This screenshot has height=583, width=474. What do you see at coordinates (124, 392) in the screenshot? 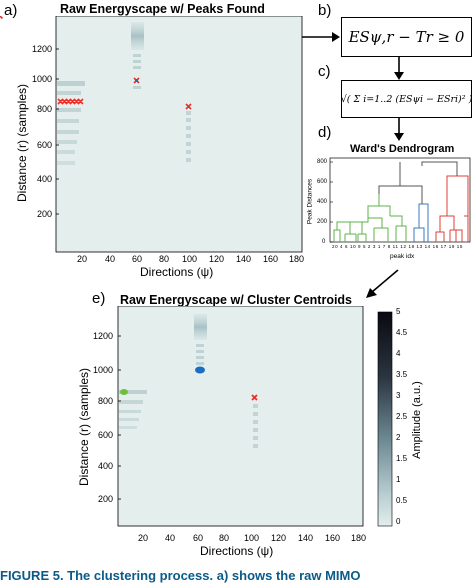
I see `centroid-green` at bounding box center [124, 392].